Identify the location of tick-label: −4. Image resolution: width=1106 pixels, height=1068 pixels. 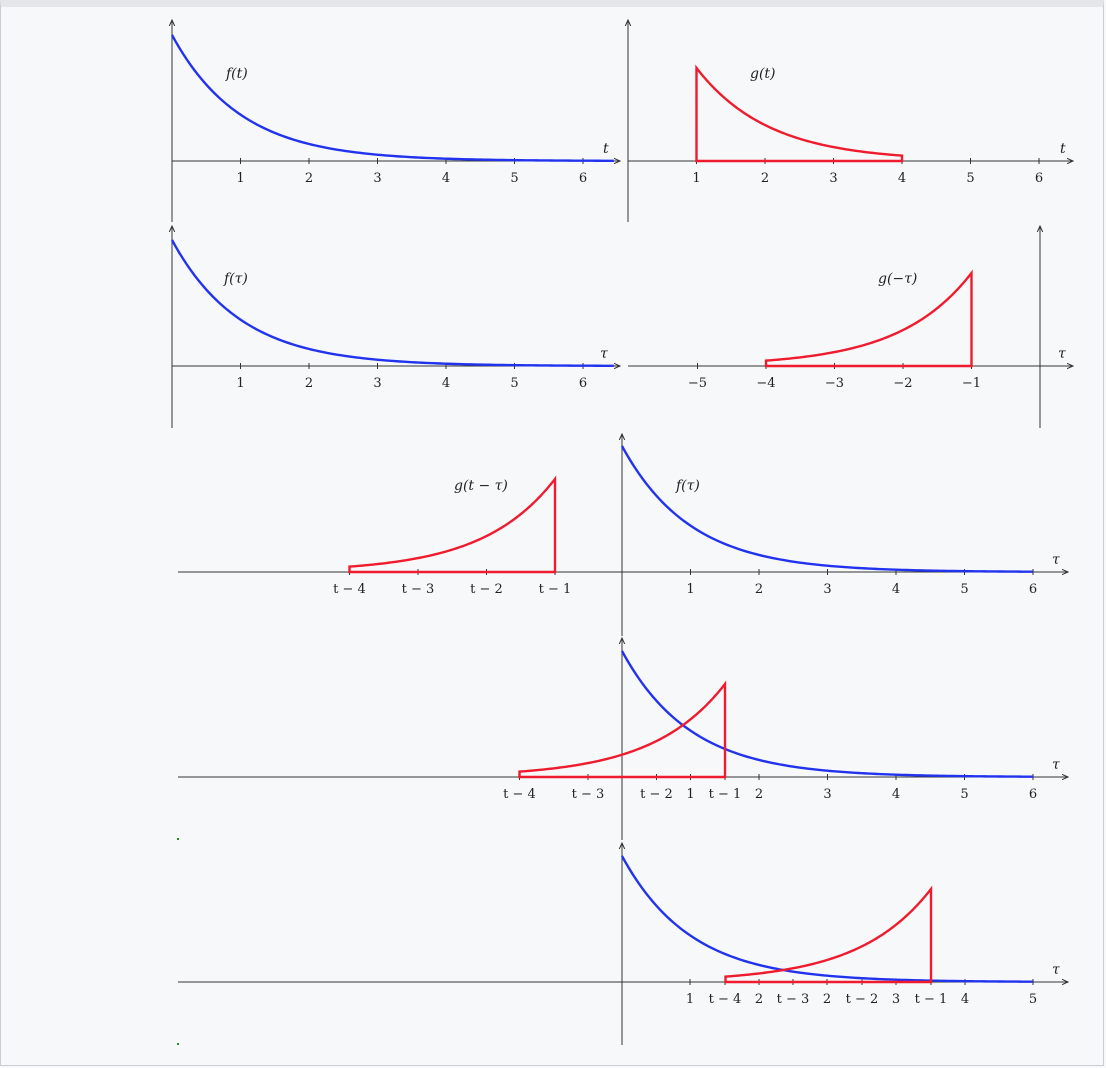
(765, 383).